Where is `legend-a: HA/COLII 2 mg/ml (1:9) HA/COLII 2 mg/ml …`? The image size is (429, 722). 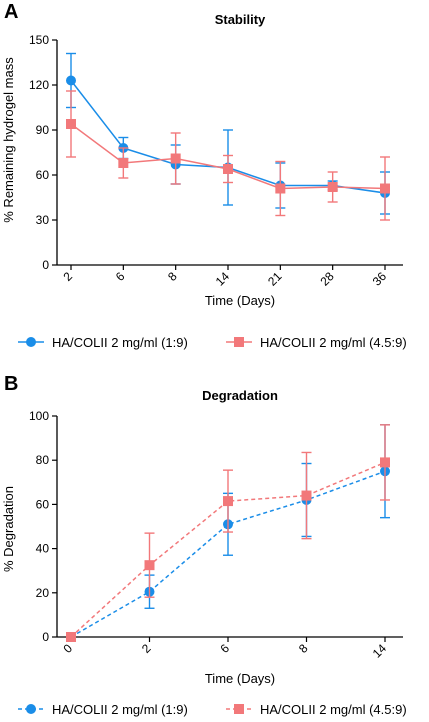 legend-a: HA/COLII 2 mg/ml (1:9) HA/COLII 2 mg/ml … is located at coordinates (212, 342).